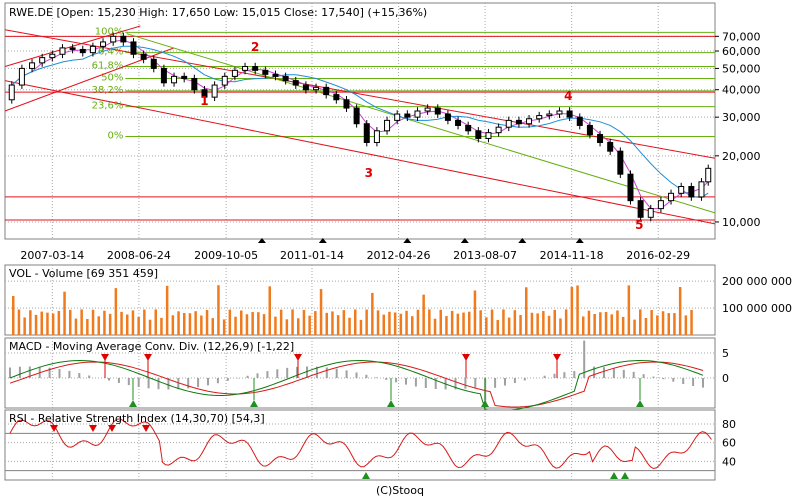  I want to click on price-tick-label: 70,000, so click(741, 36).